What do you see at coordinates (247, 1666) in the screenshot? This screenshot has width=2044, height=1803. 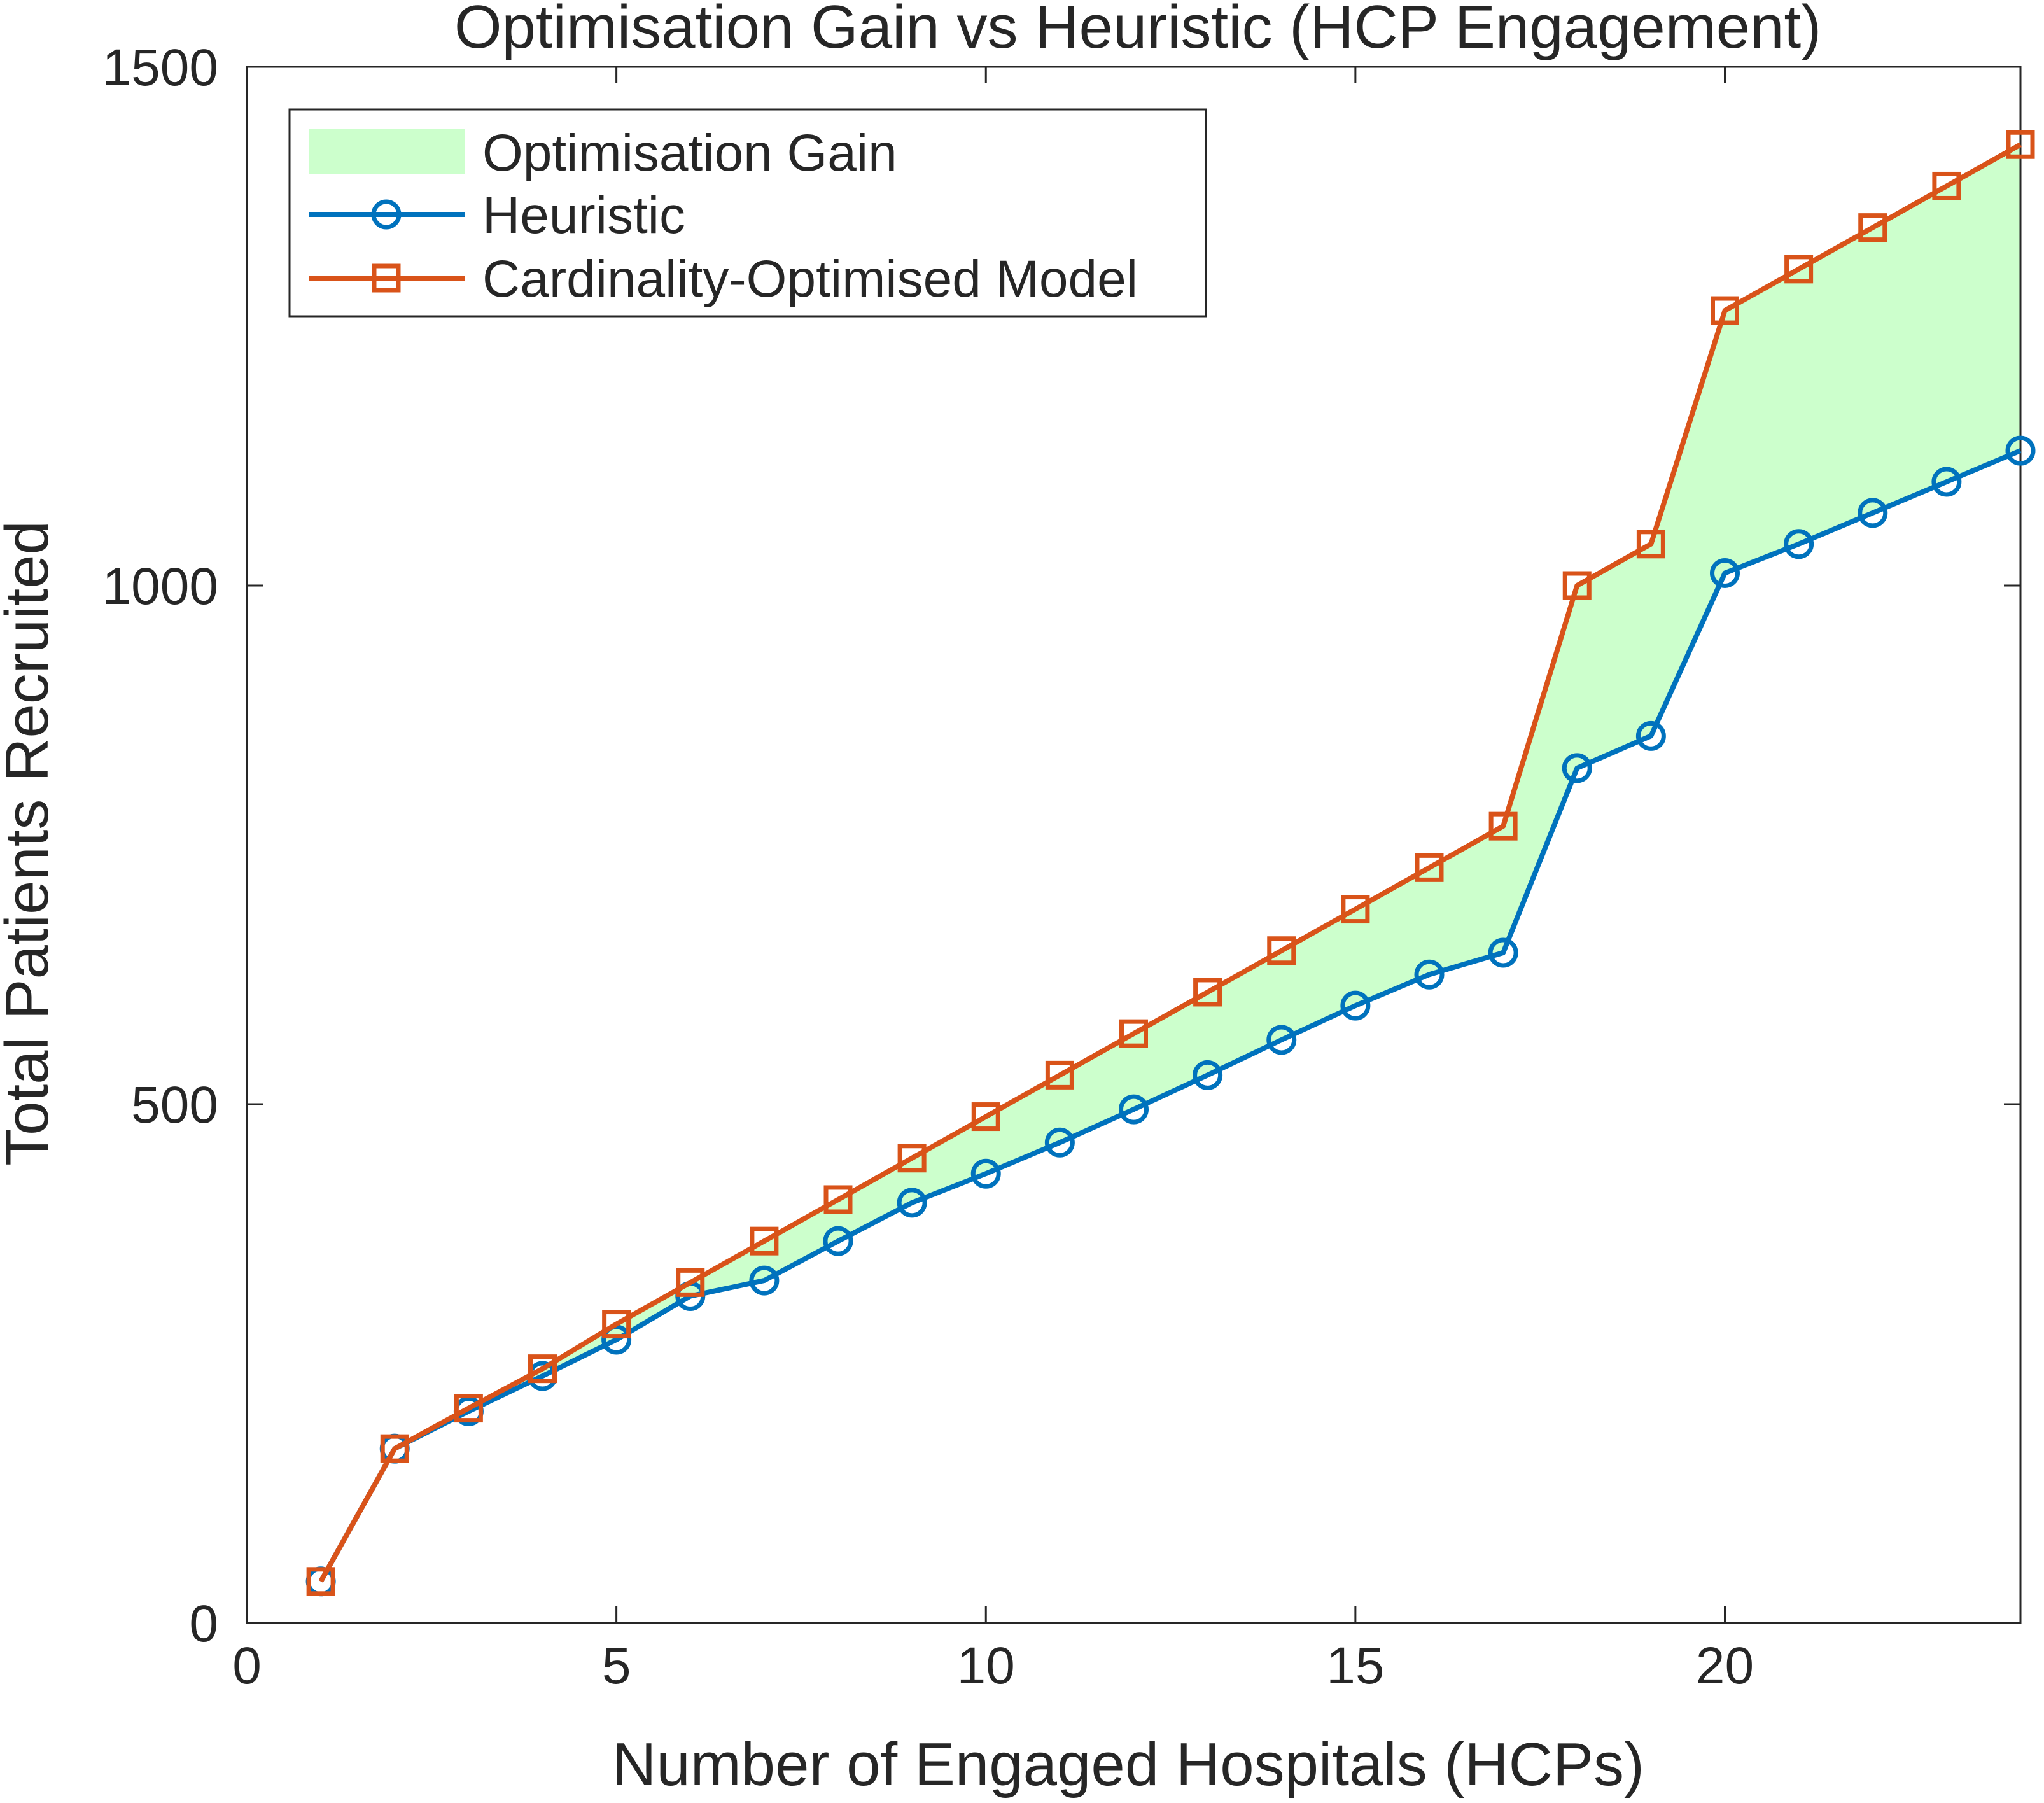 I see `x-tick-label: 0` at bounding box center [247, 1666].